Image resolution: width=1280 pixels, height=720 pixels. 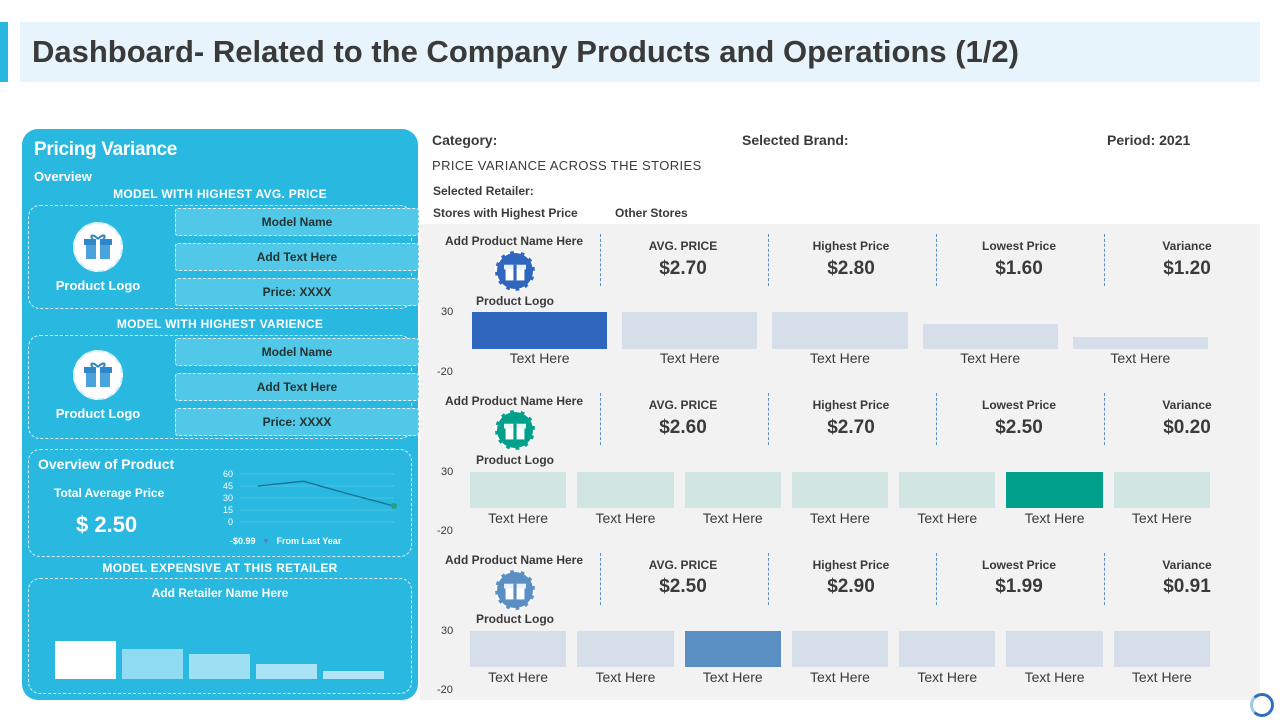 I want to click on category-label: Category:, so click(x=465, y=140).